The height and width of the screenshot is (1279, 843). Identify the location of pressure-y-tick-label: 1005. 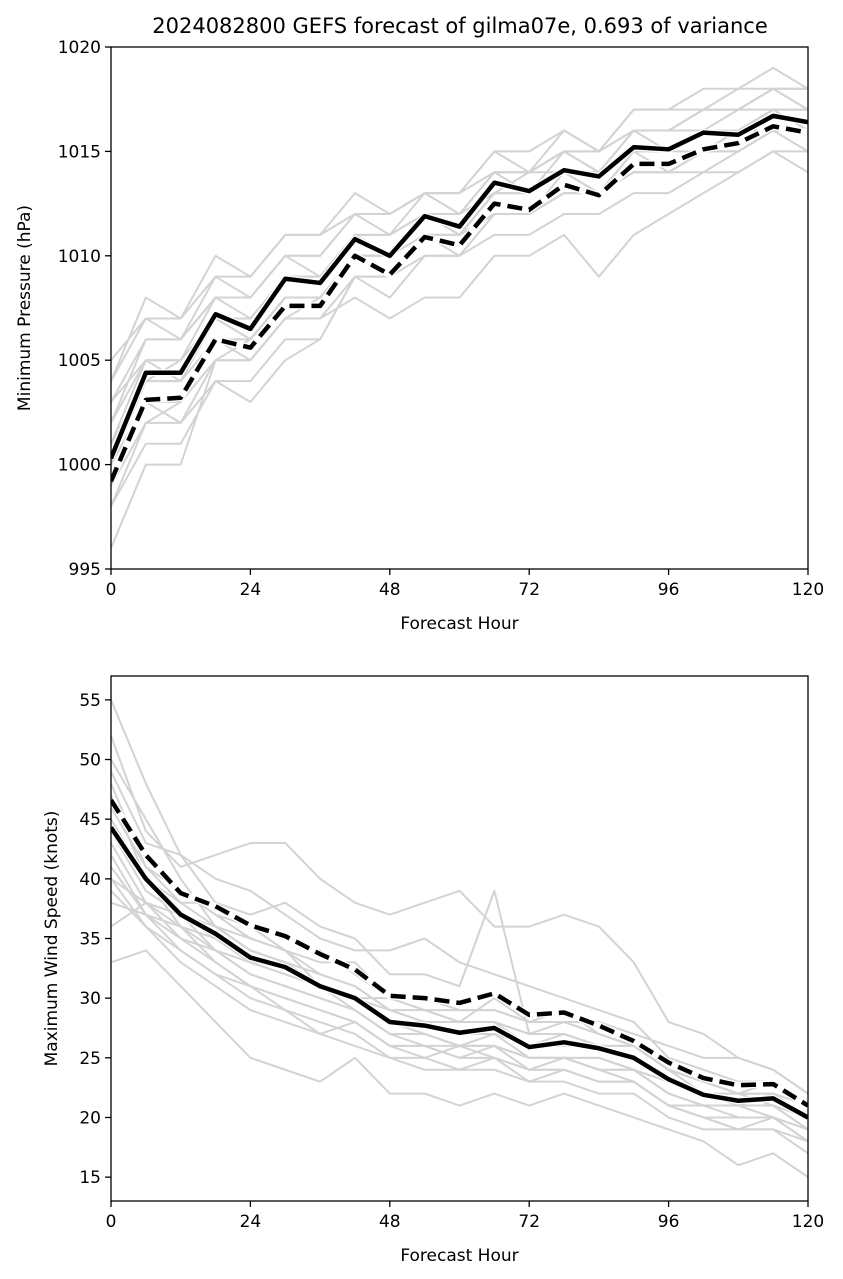
(79, 361).